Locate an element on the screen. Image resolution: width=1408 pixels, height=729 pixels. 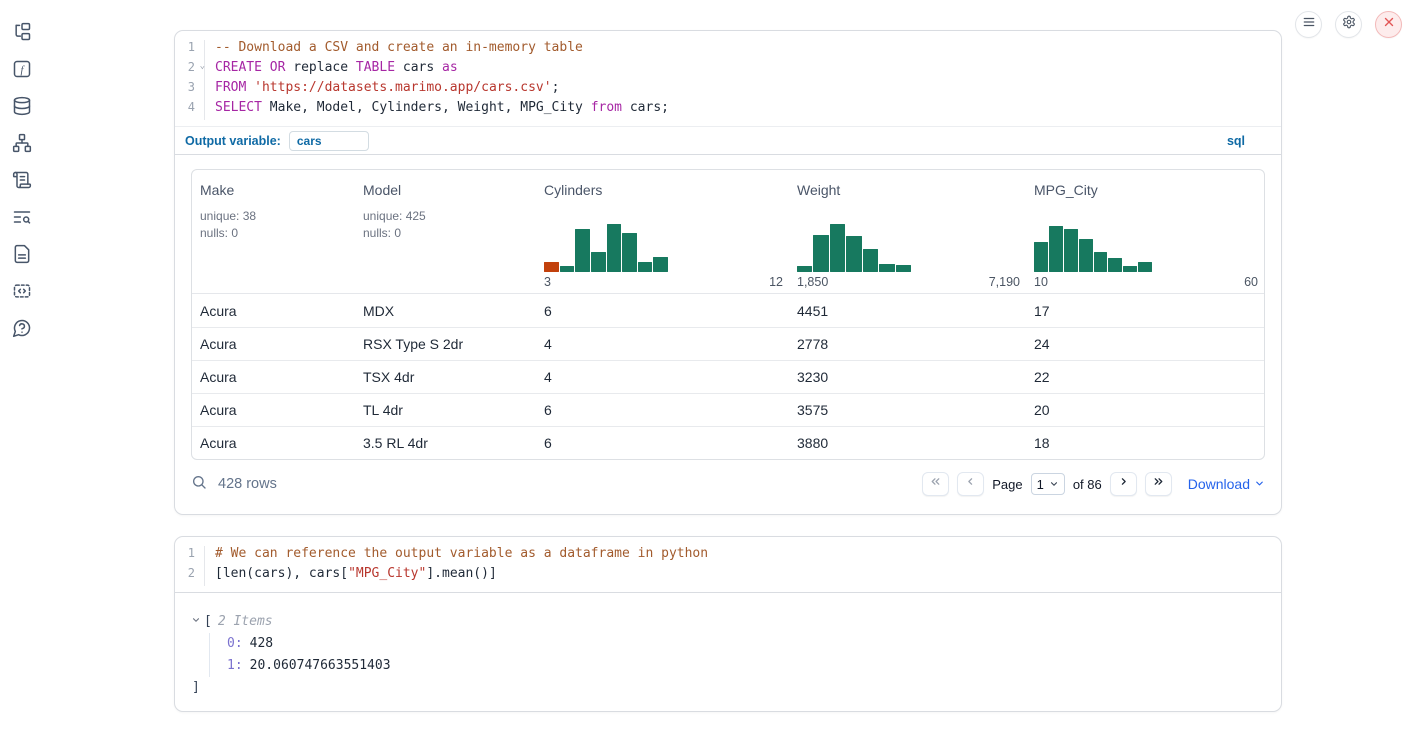
list-items: 0: 428 1: 20.060747663551403 is located at coordinates (737, 655).